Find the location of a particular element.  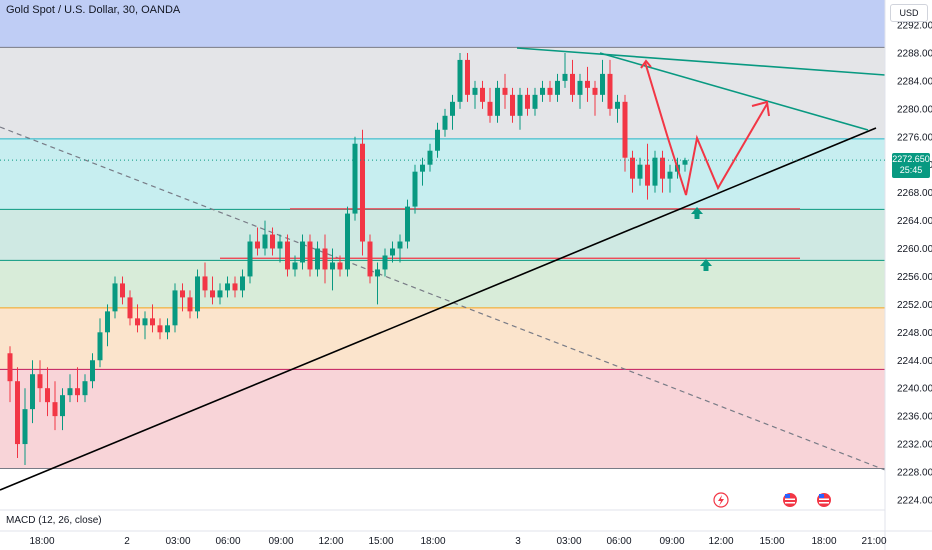

bar-countdown: 25:45 is located at coordinates (911, 170).